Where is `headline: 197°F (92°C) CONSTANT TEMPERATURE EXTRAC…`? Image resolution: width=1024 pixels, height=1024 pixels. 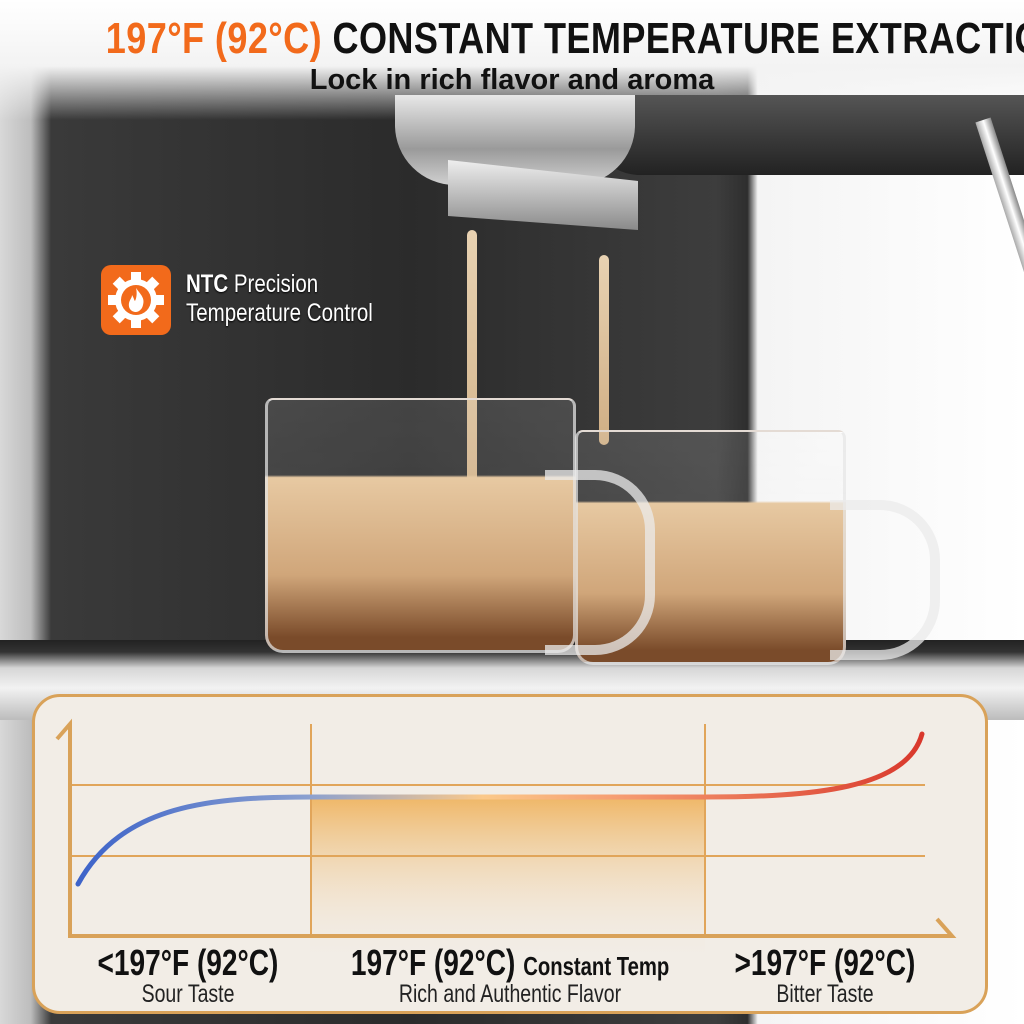 headline: 197°F (92°C) CONSTANT TEMPERATURE EXTRAC… is located at coordinates (512, 39).